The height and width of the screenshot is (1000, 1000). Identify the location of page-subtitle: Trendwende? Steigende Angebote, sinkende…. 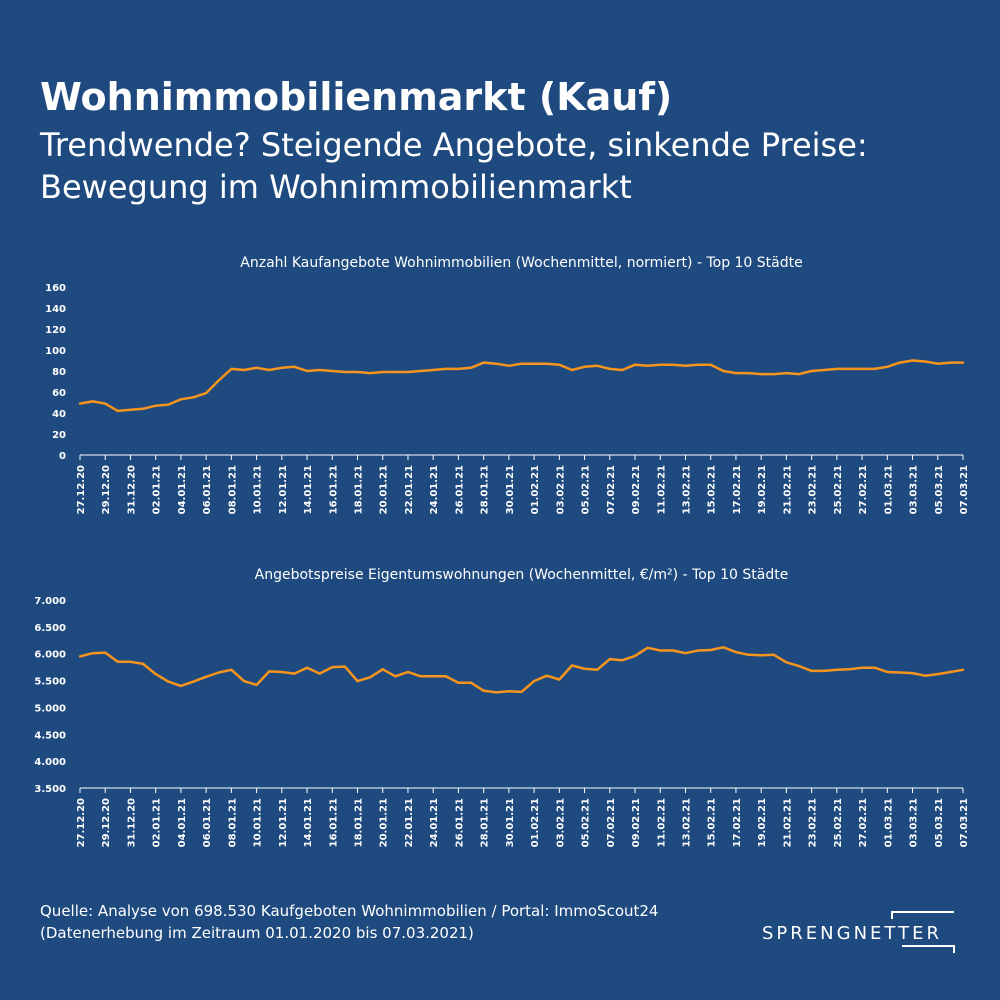
(454, 166).